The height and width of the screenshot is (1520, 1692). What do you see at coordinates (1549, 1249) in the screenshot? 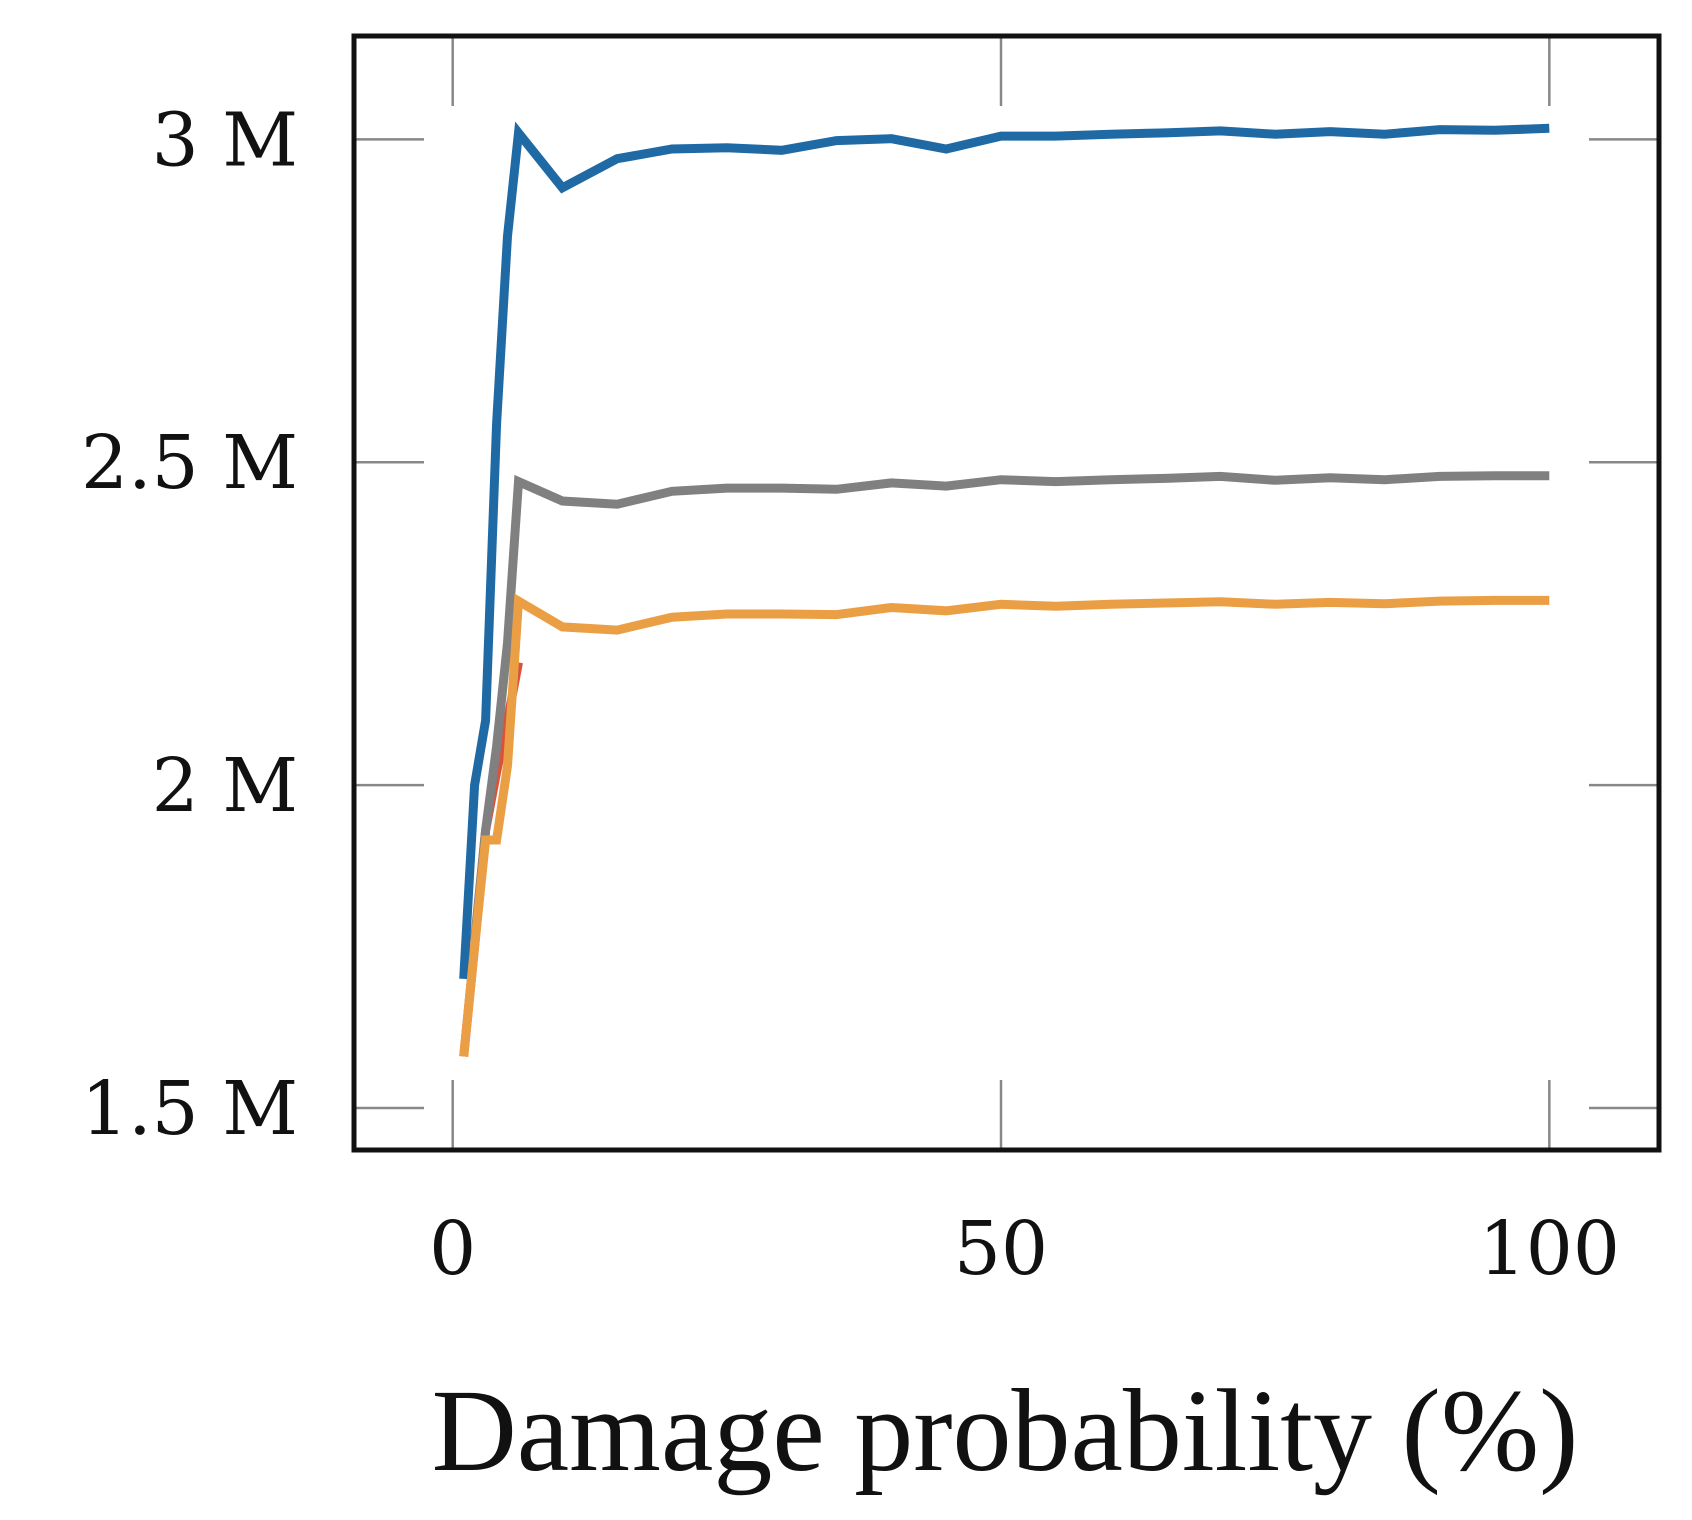
I see `x-tick-label-100: 100` at bounding box center [1549, 1249].